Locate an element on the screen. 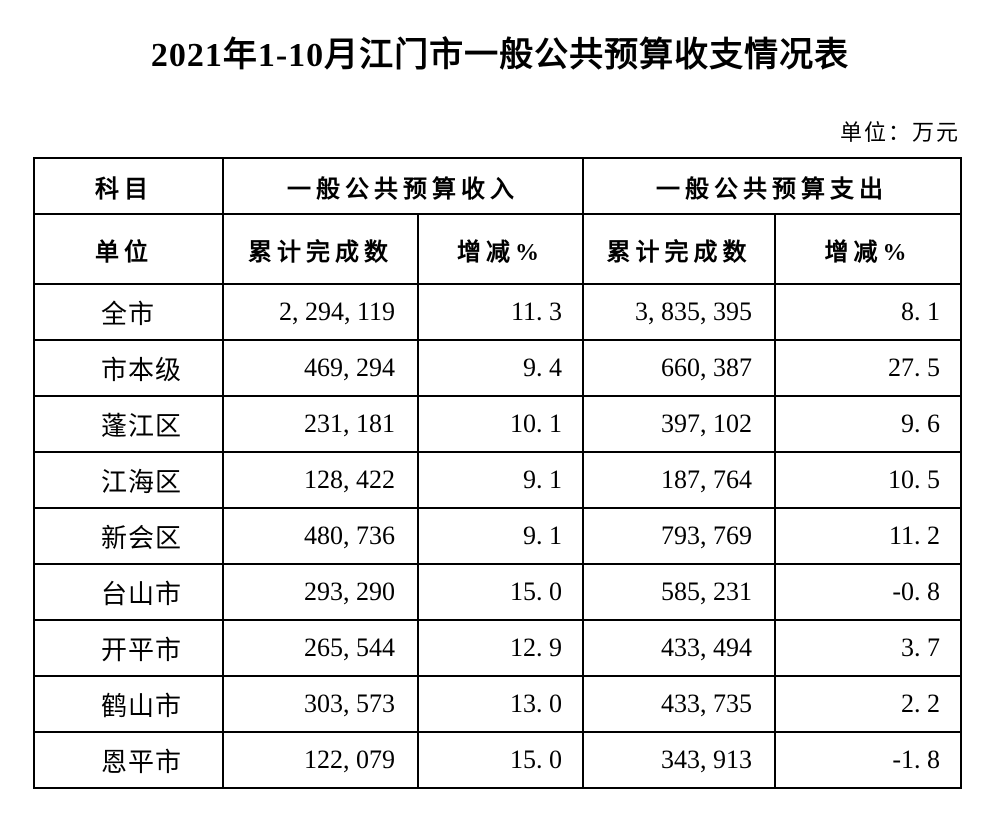 This screenshot has height=826, width=1000. region-cell: 全市 is located at coordinates (128, 312).